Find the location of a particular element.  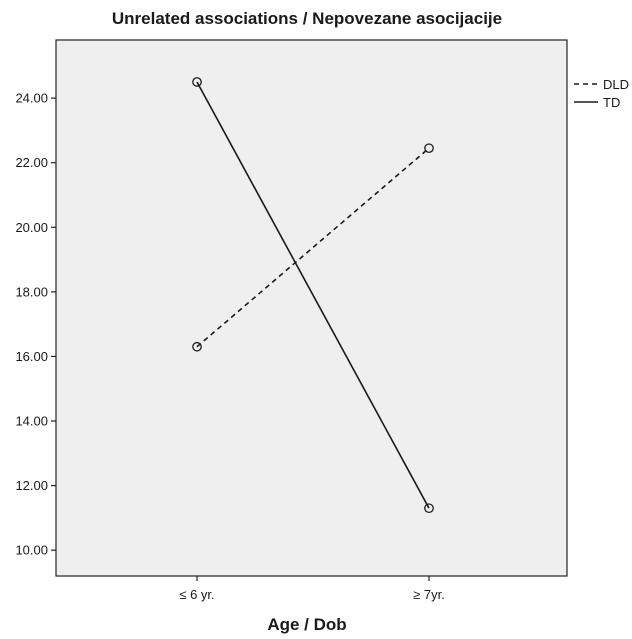

y-tick-label: 12.00 is located at coordinates (31, 485).